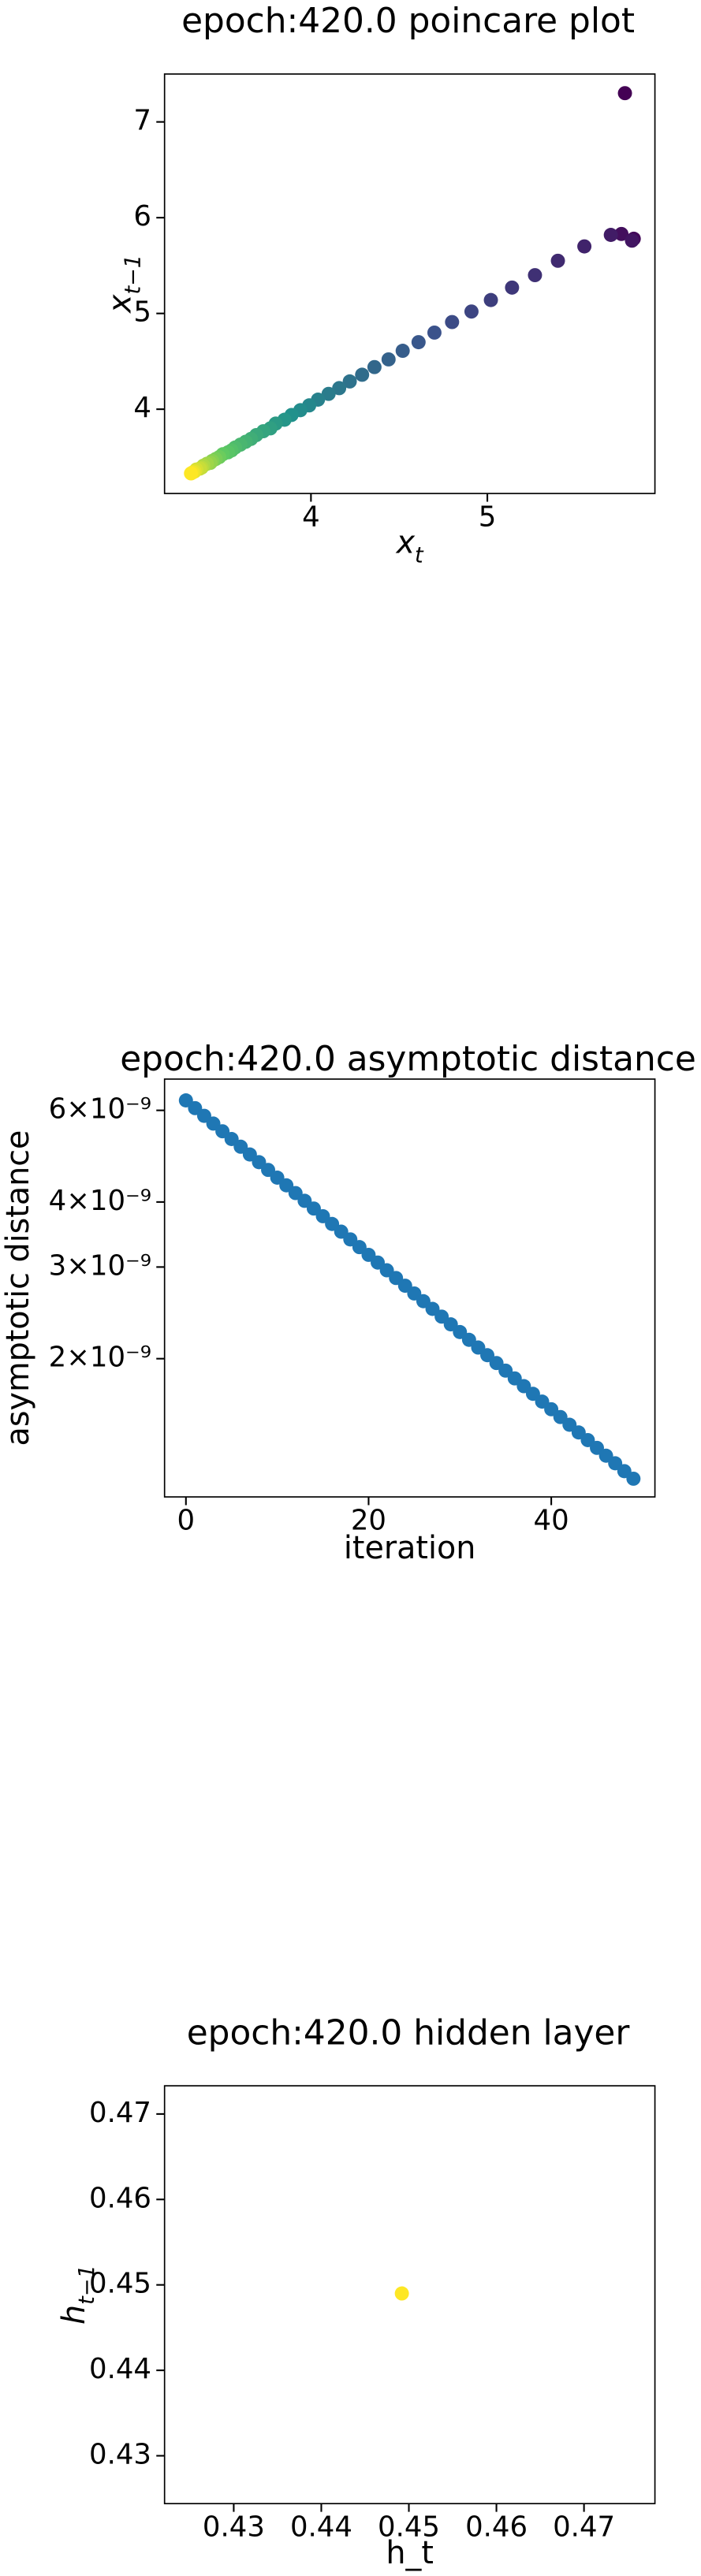 The image size is (701, 2576). I want to click on x-tick-label: 0, so click(187, 1520).